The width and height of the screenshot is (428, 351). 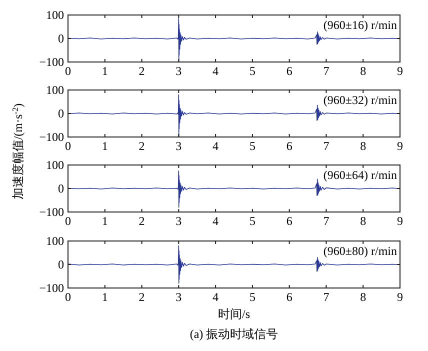 I want to click on x-axis-title: 时间/s, so click(x=234, y=314).